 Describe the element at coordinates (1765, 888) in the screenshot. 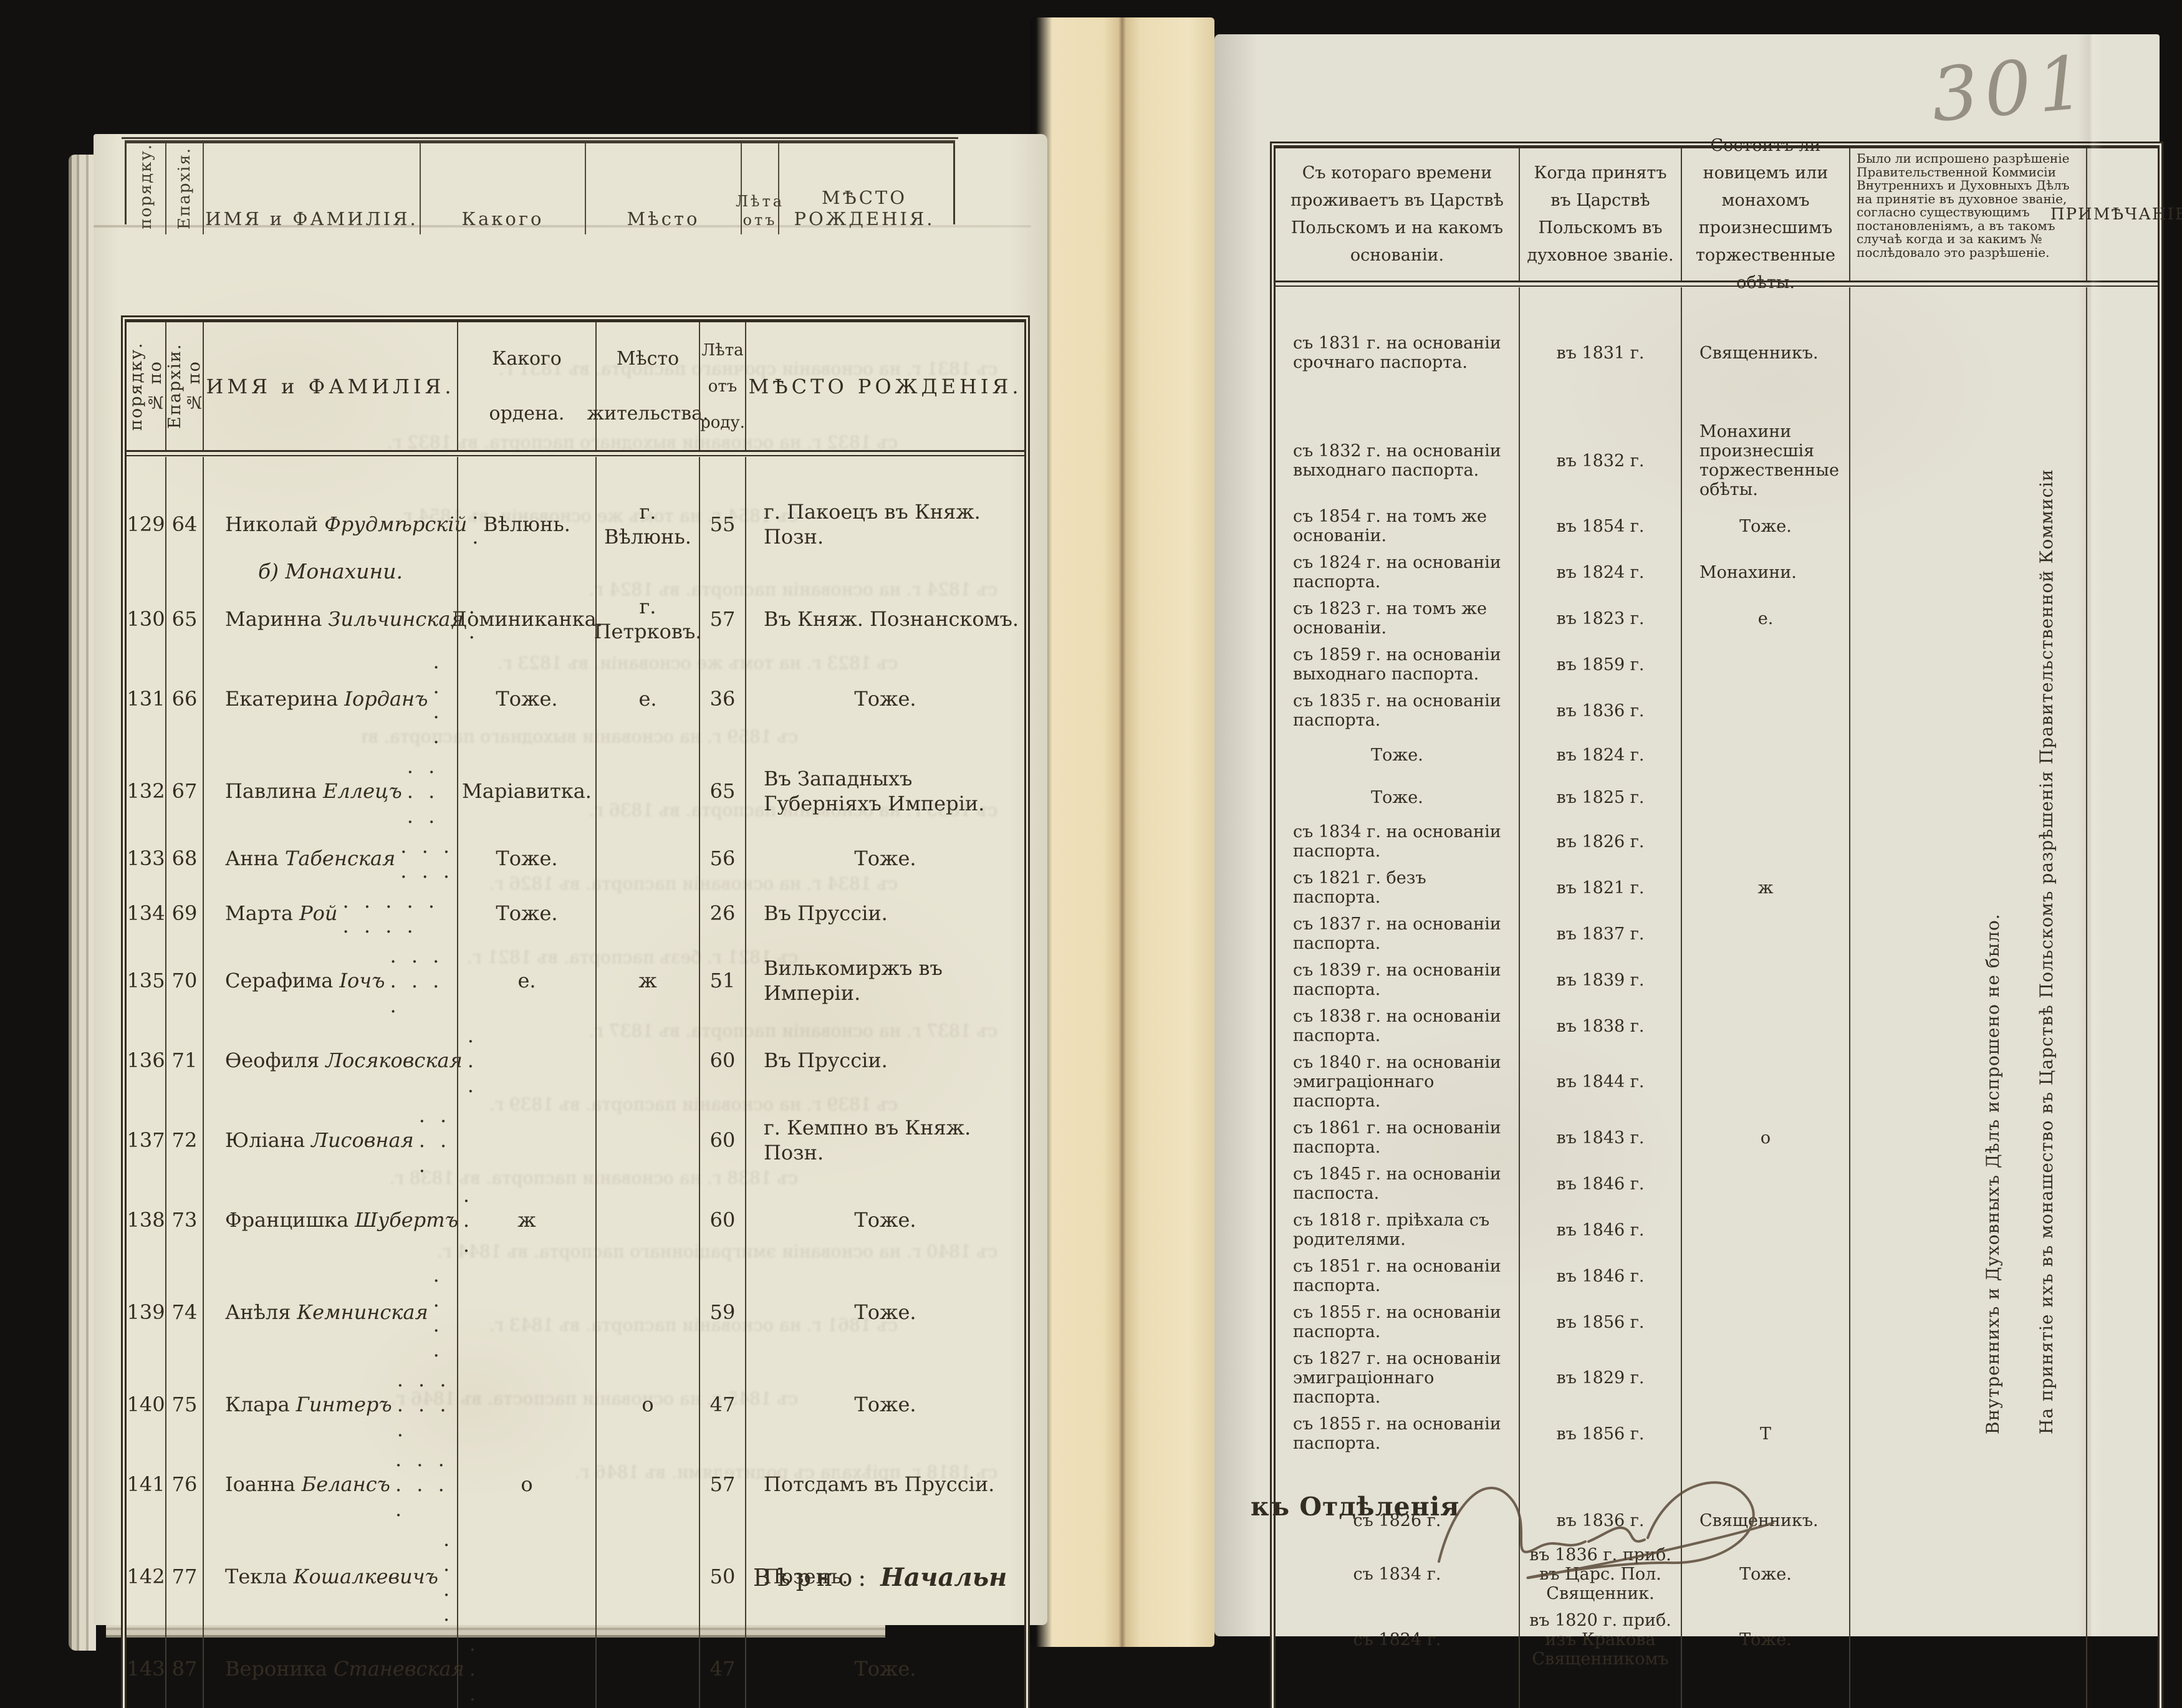

I see `cell-vows-status: ж` at that location.